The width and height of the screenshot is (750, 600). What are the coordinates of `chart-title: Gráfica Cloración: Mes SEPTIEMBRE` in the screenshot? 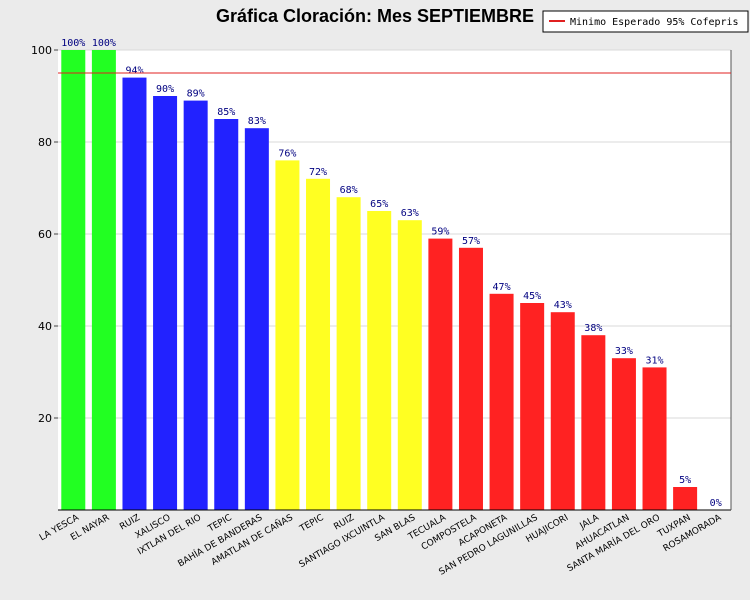 It's located at (375, 16).